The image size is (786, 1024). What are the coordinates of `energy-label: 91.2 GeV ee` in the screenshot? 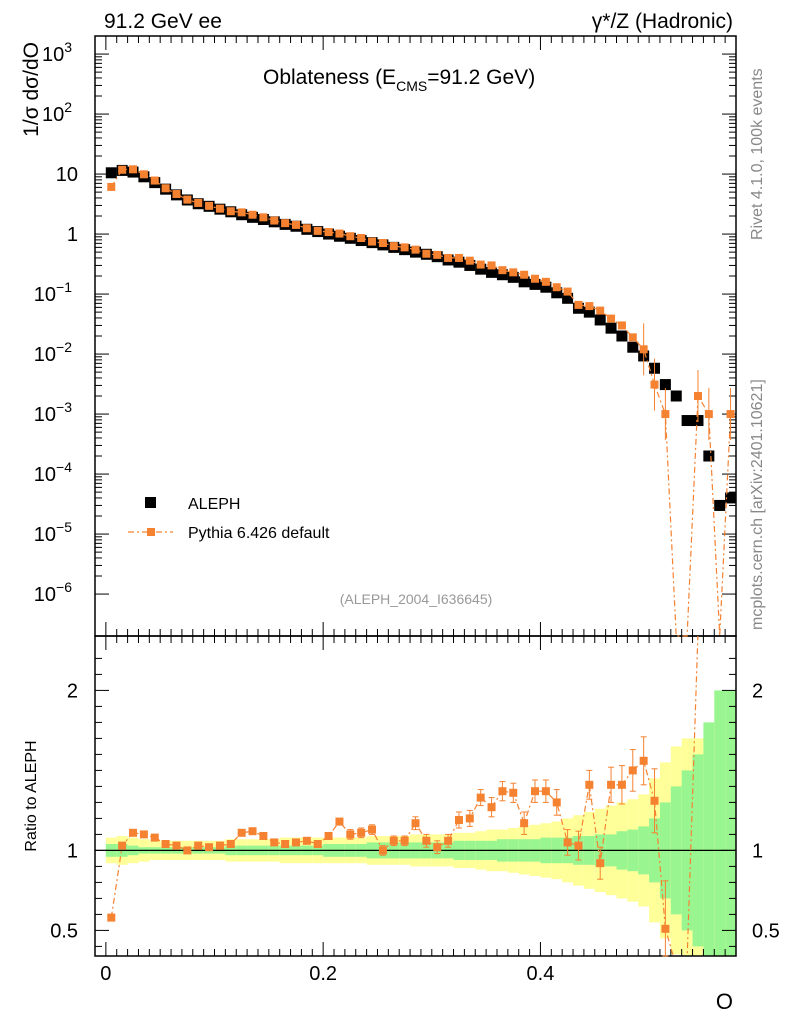 It's located at (163, 21).